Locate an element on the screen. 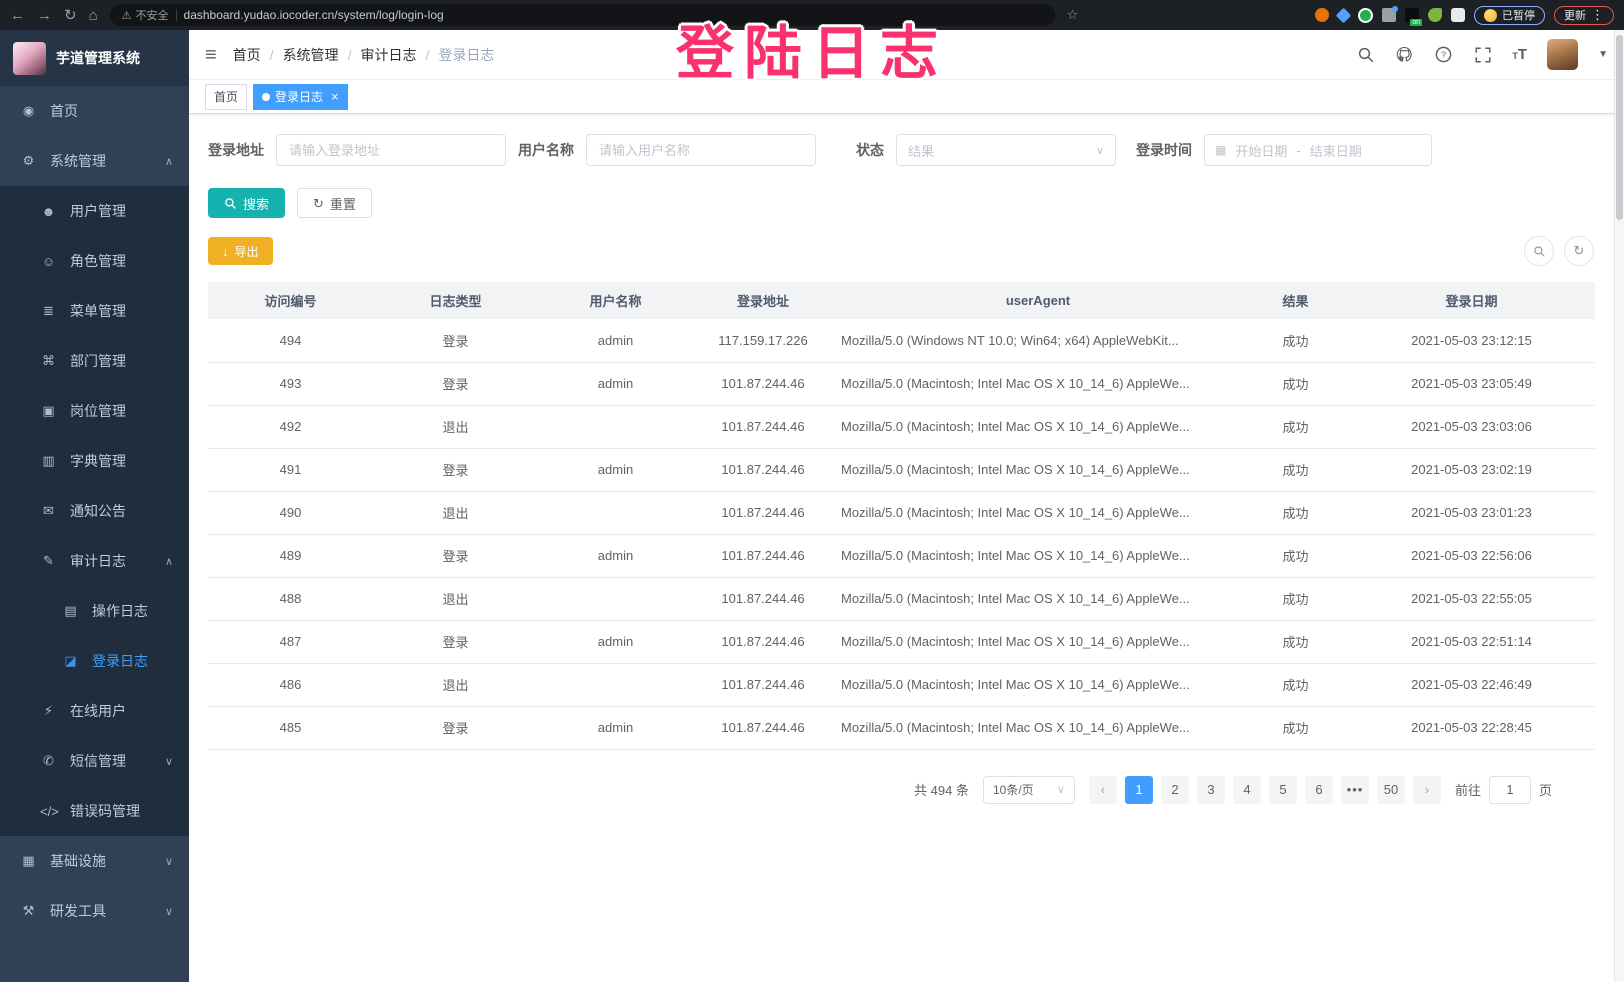  page-button-6: 6 is located at coordinates (1318, 789).